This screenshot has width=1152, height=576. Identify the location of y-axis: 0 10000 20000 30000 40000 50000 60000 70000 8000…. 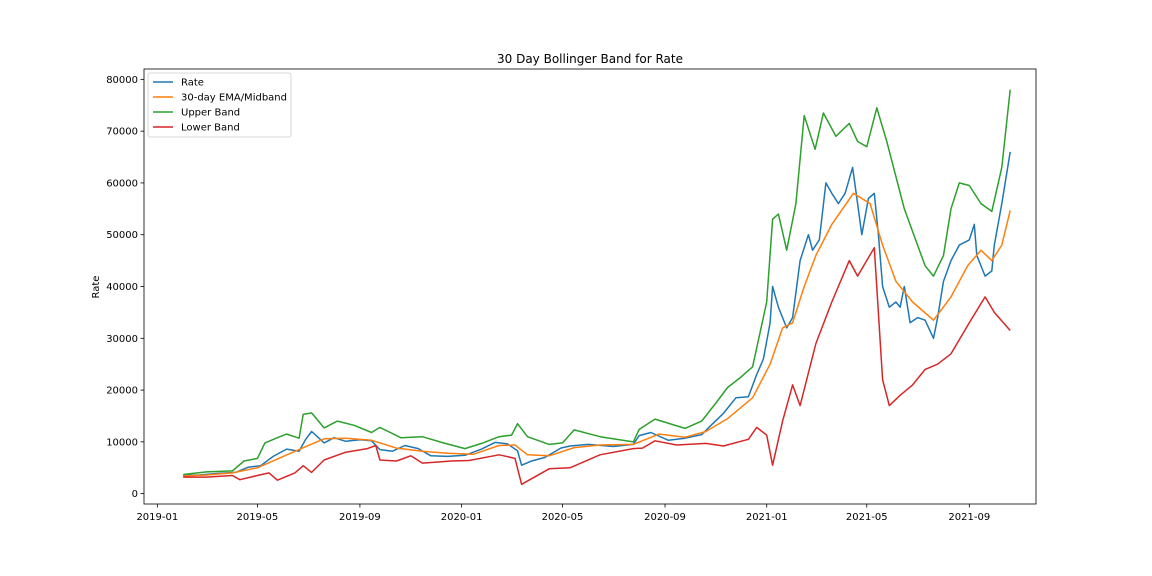
(125, 287).